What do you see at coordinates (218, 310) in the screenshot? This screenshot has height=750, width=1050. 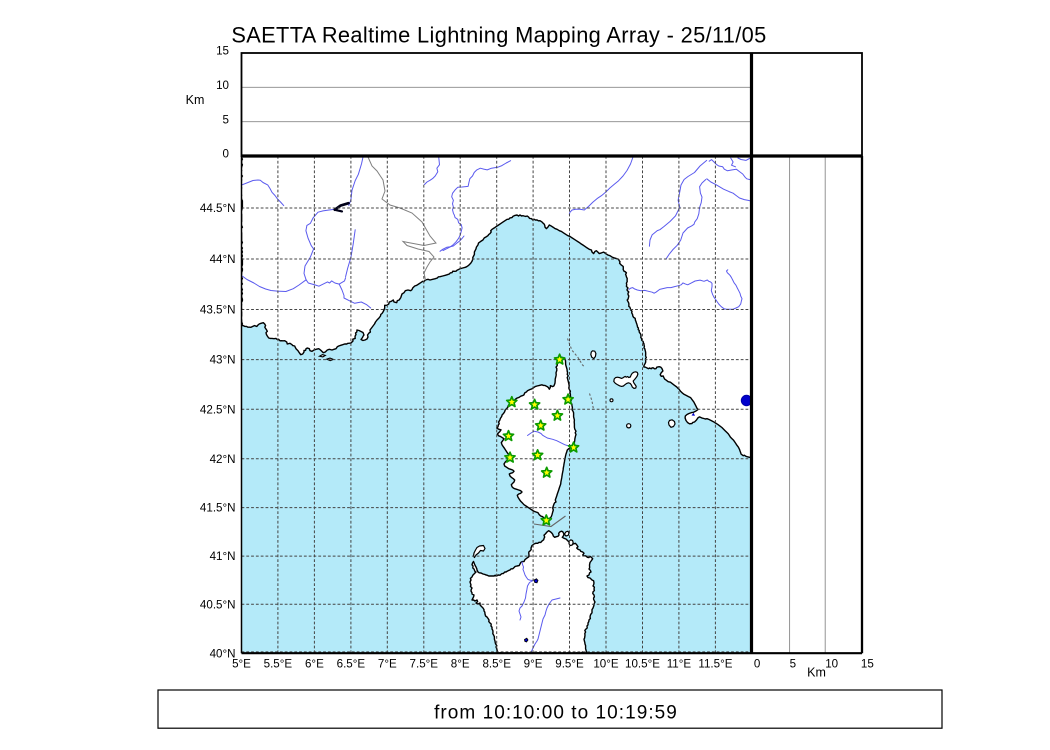 I see `svg-text: 43.5°N` at bounding box center [218, 310].